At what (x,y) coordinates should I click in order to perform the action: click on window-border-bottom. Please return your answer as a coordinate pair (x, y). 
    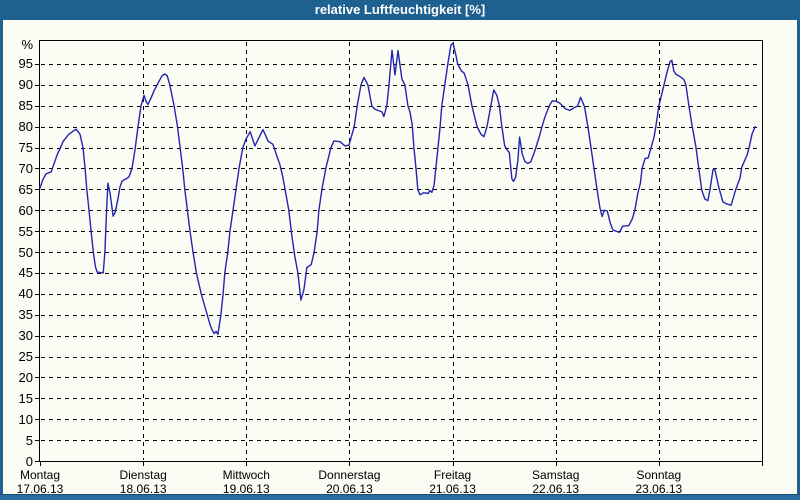
    Looking at the image, I should click on (400, 497).